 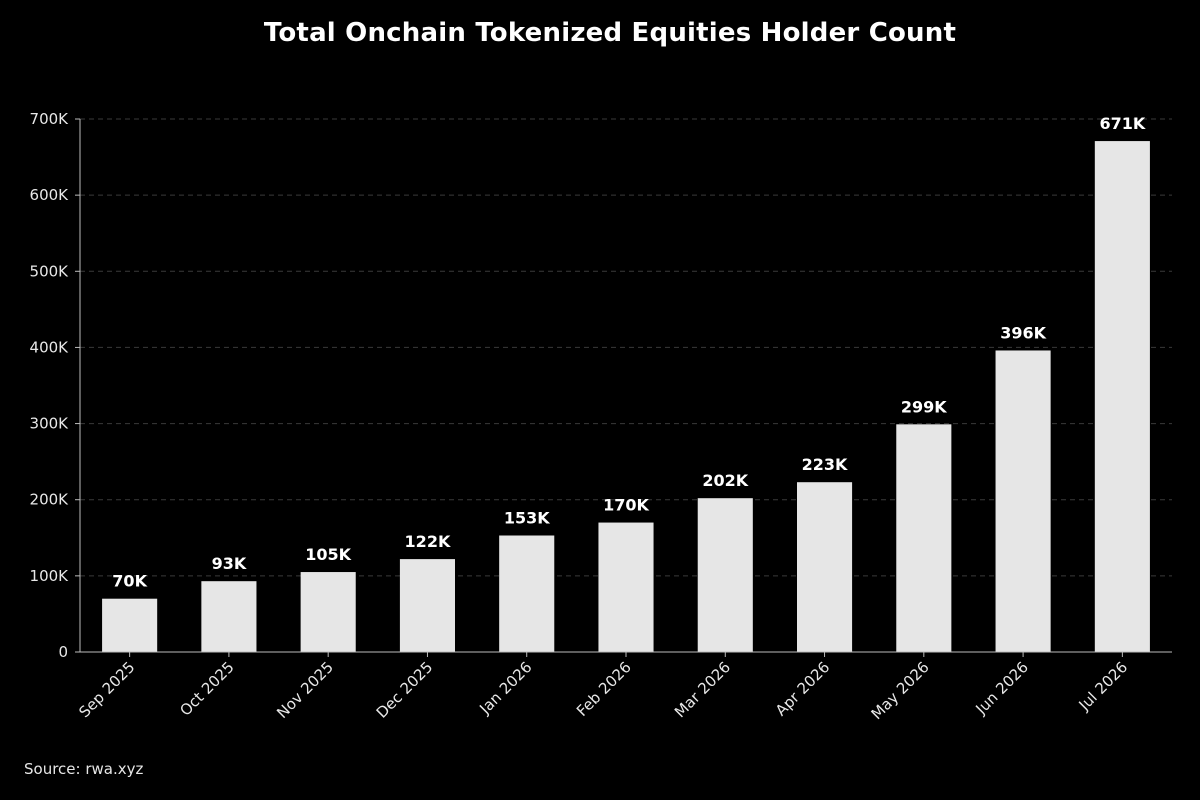 What do you see at coordinates (50, 424) in the screenshot?
I see `y-tick-label: 300K` at bounding box center [50, 424].